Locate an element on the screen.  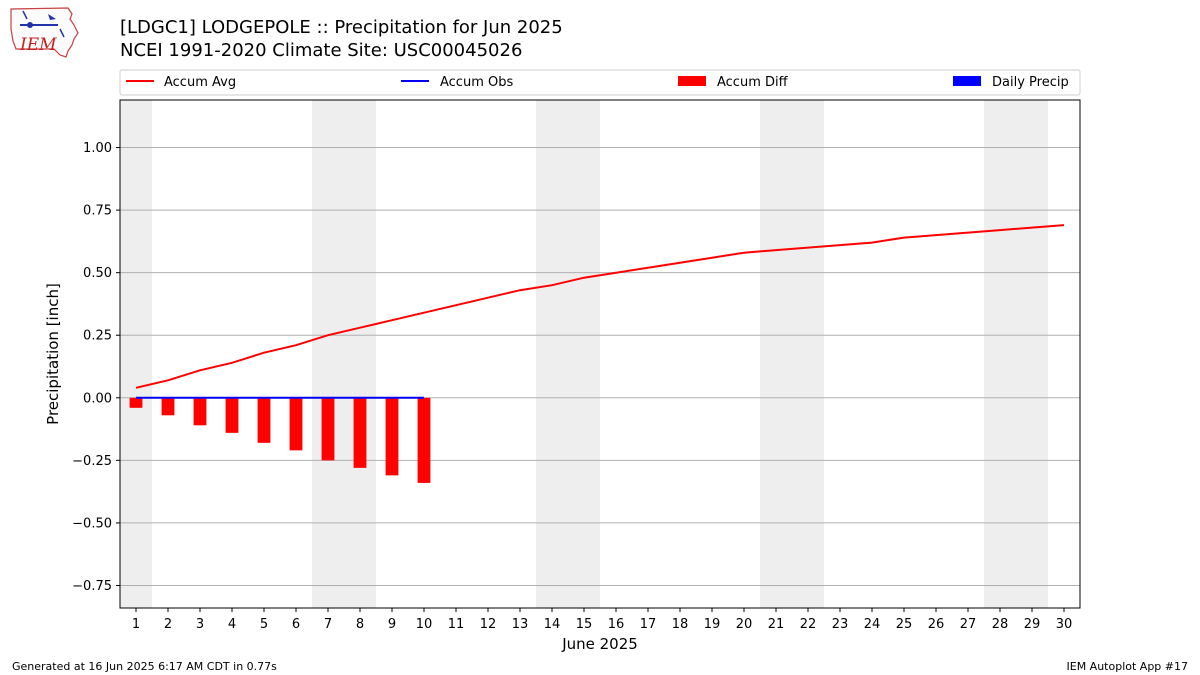
x-tick-label-26: 26 is located at coordinates (936, 624).